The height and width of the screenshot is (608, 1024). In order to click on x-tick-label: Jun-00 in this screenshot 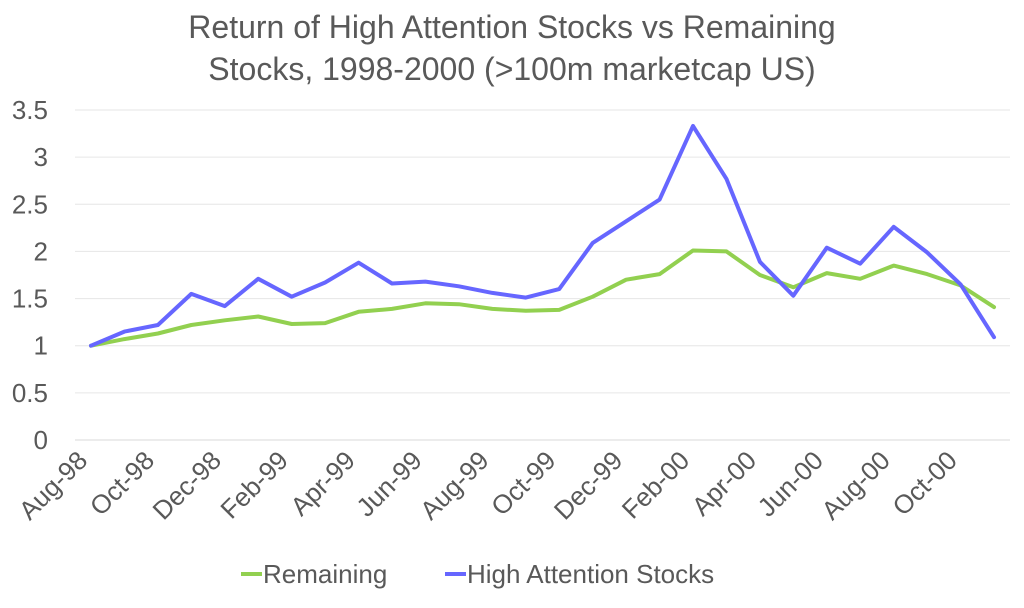, I will do `click(790, 483)`.